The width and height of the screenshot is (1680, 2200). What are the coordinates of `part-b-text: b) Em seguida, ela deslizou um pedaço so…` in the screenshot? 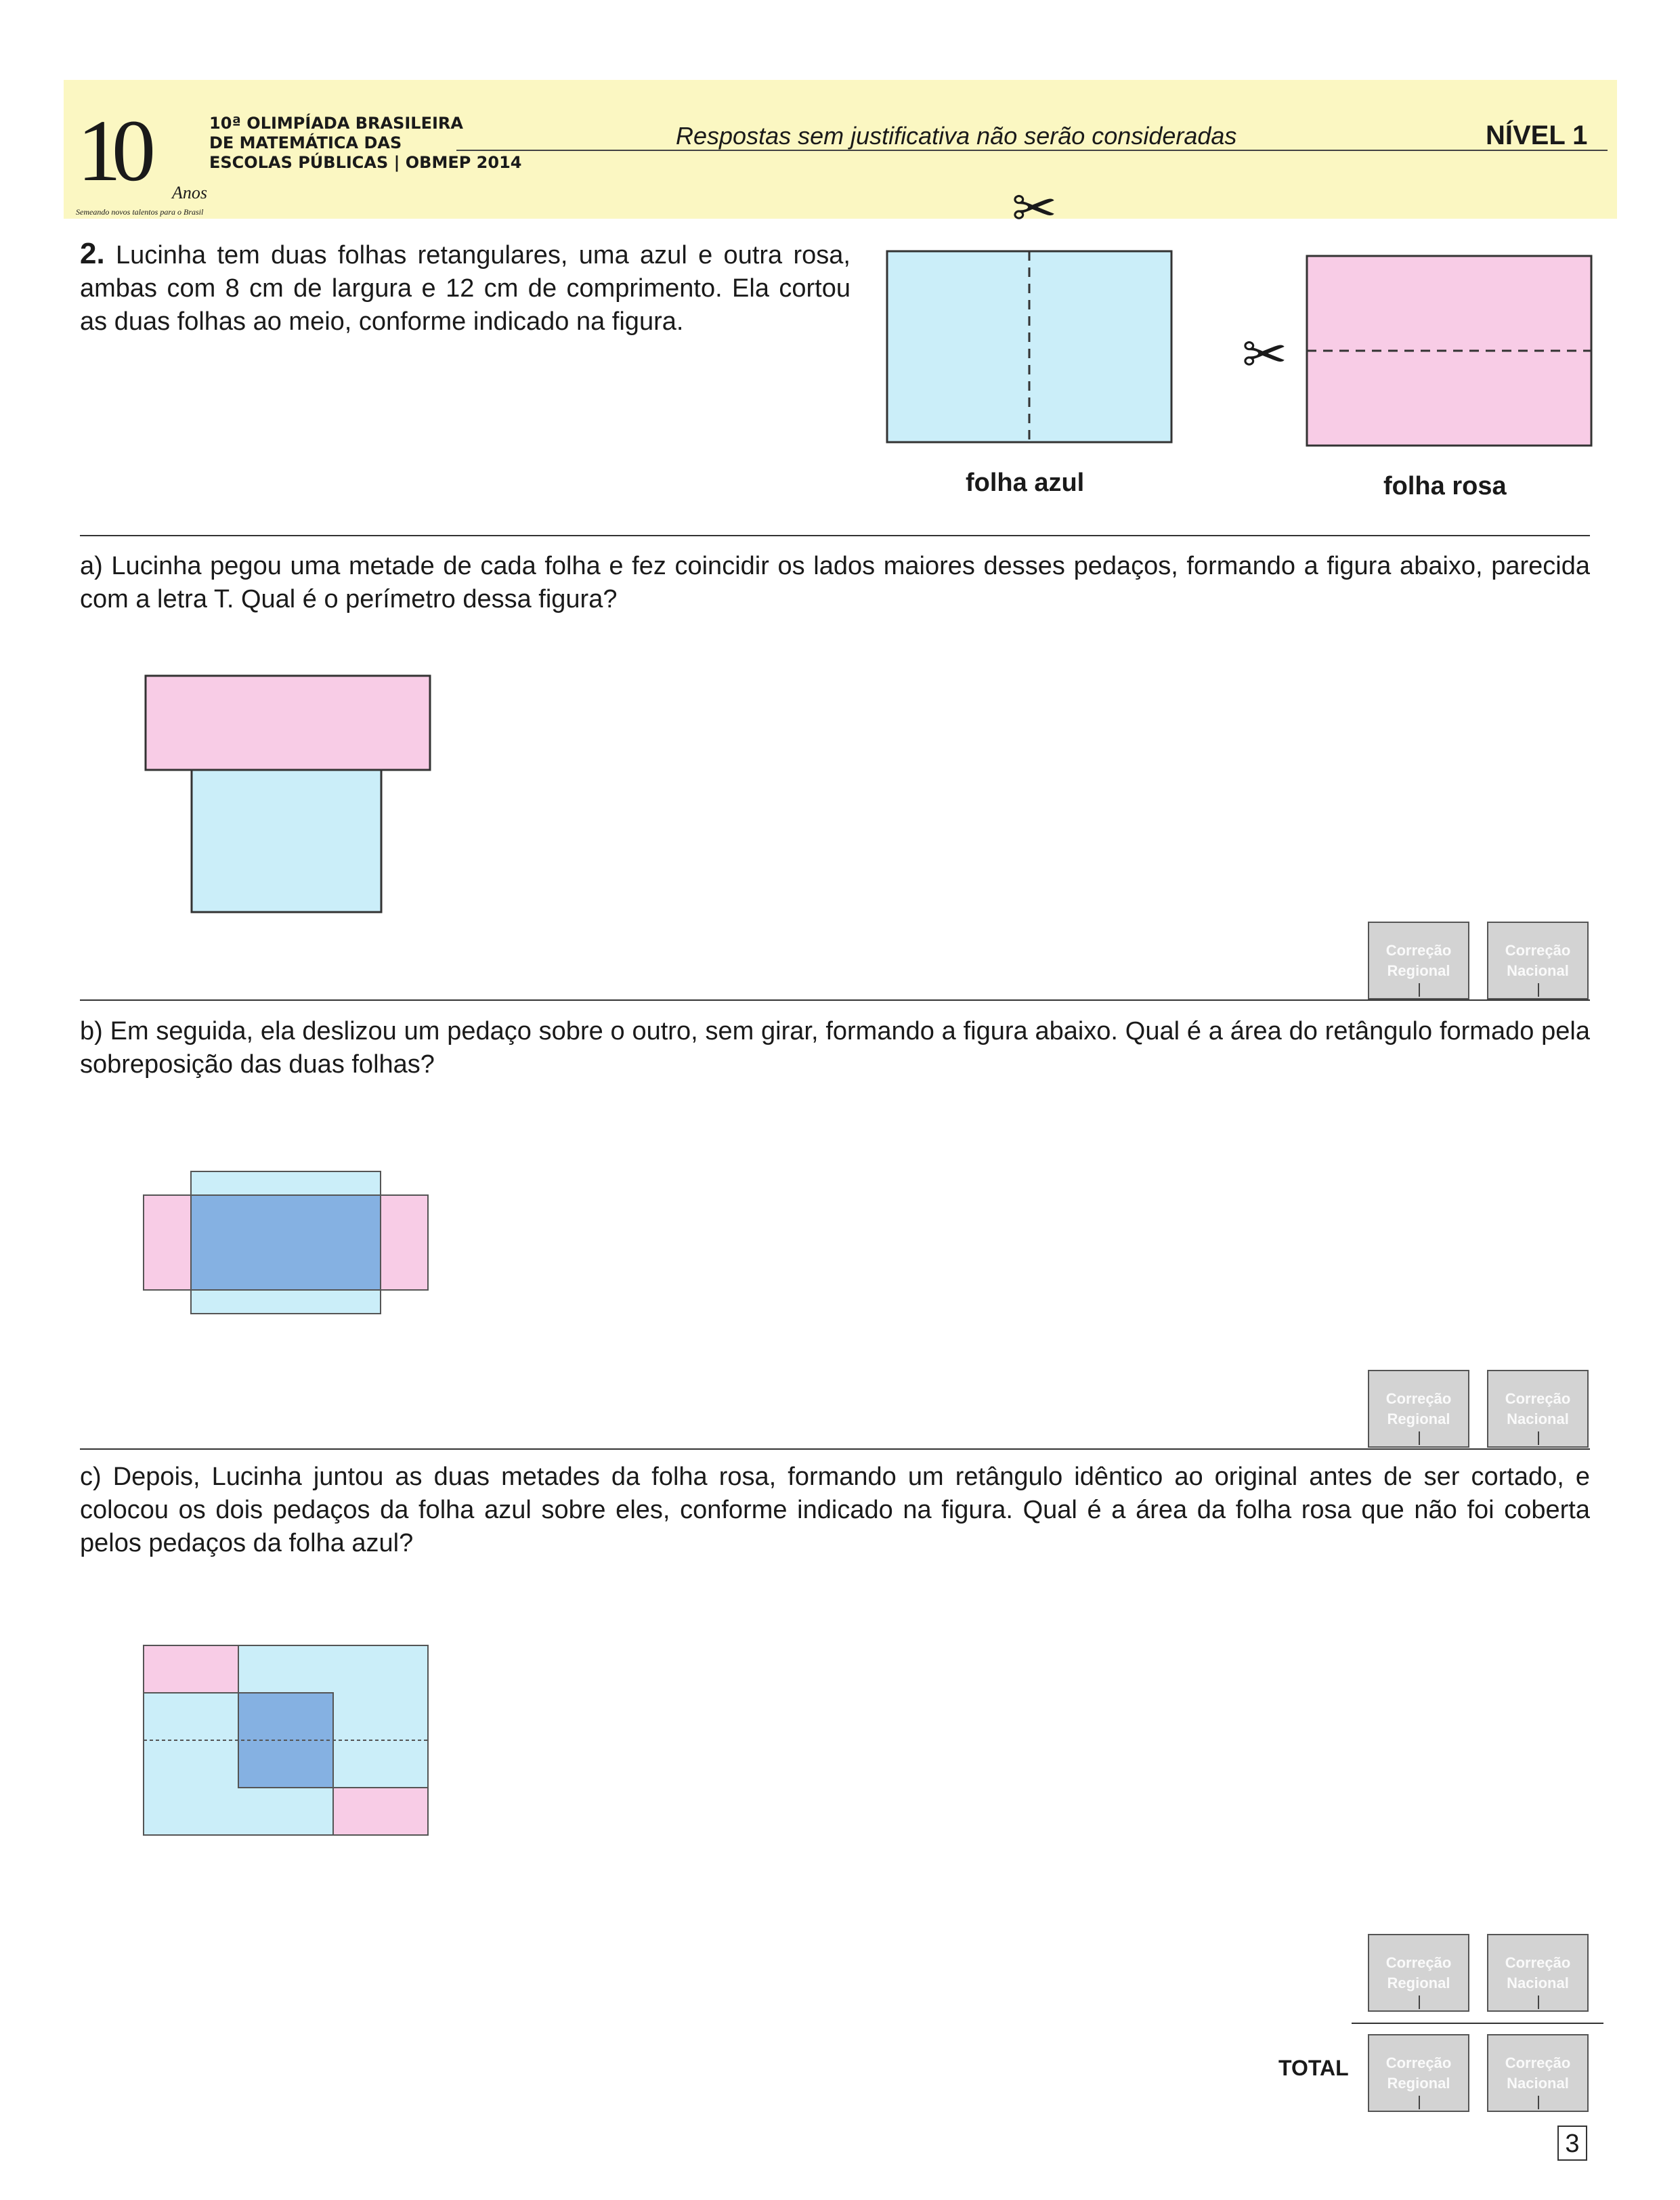 It's located at (835, 1048).